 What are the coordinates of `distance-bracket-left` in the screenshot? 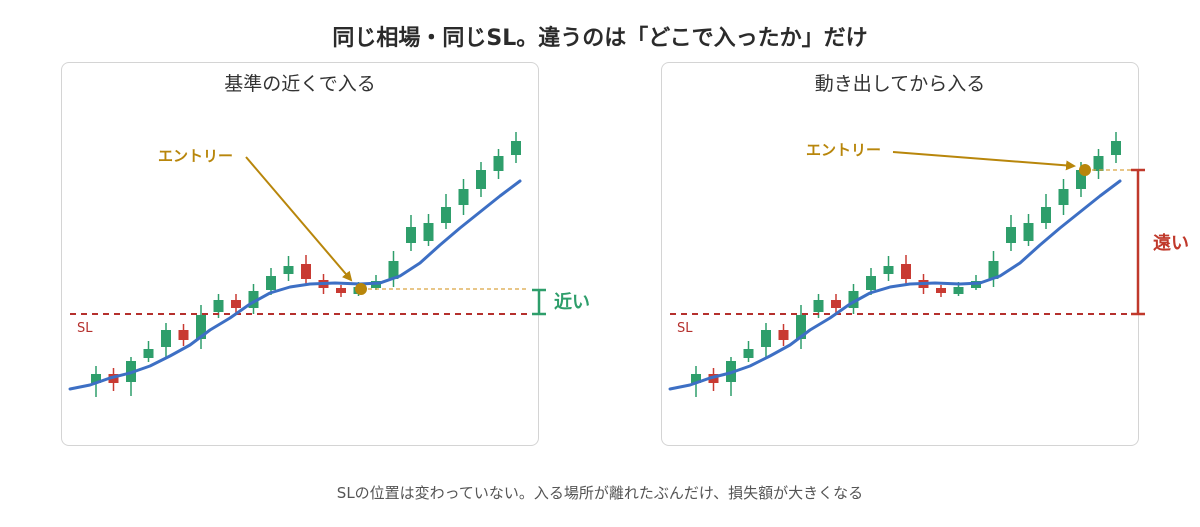 It's located at (539, 302).